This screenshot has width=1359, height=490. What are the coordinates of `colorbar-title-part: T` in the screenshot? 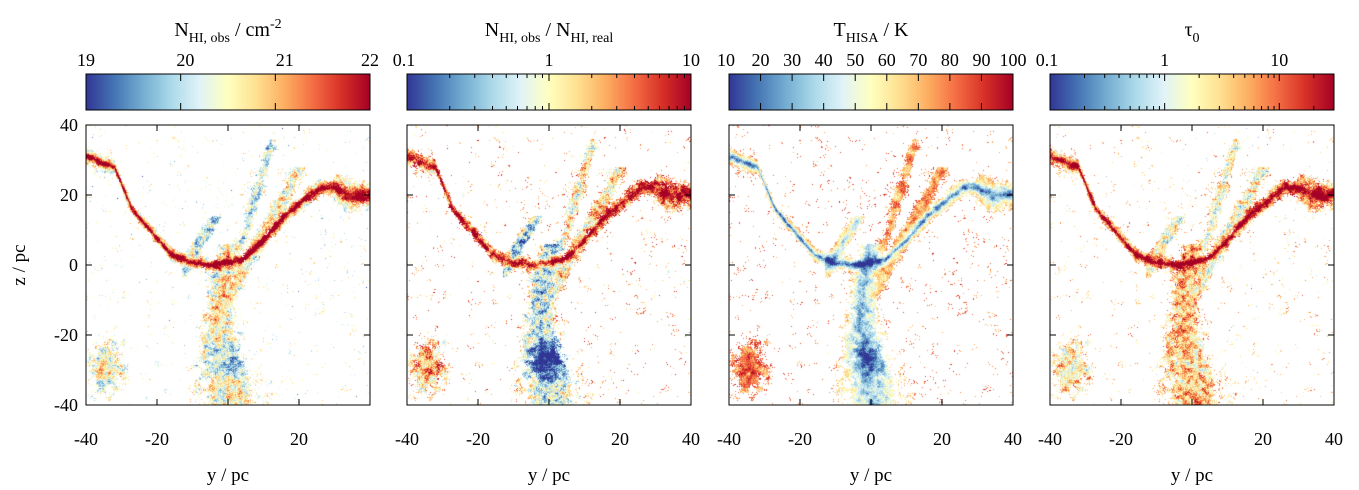 It's located at (840, 30).